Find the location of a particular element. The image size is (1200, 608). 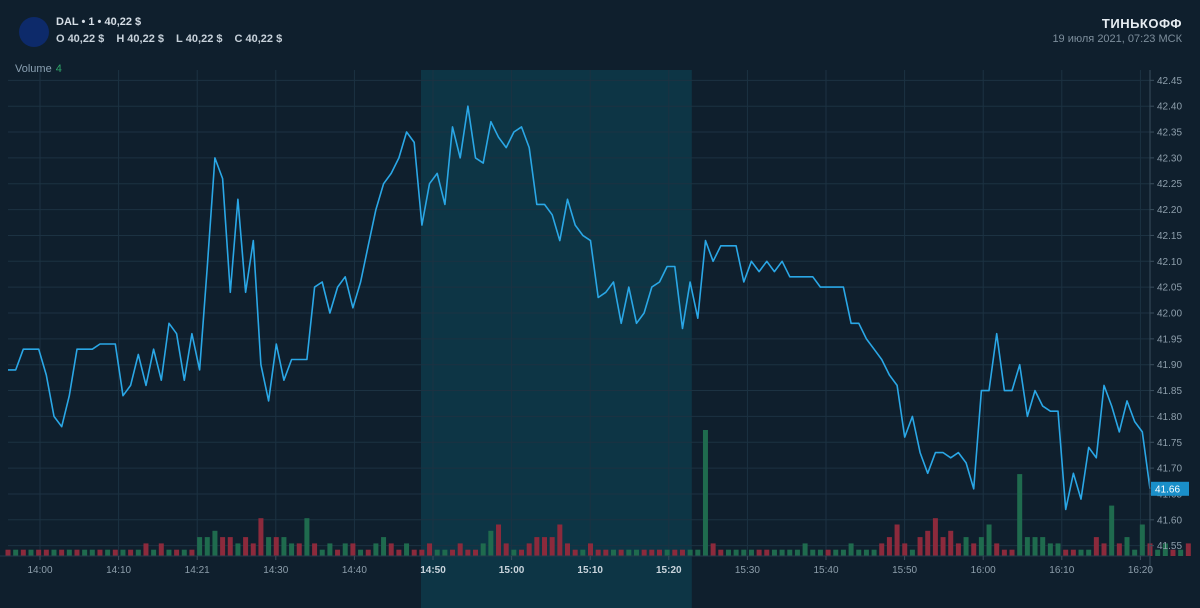

x-tick-label: 15:50 is located at coordinates (904, 570).